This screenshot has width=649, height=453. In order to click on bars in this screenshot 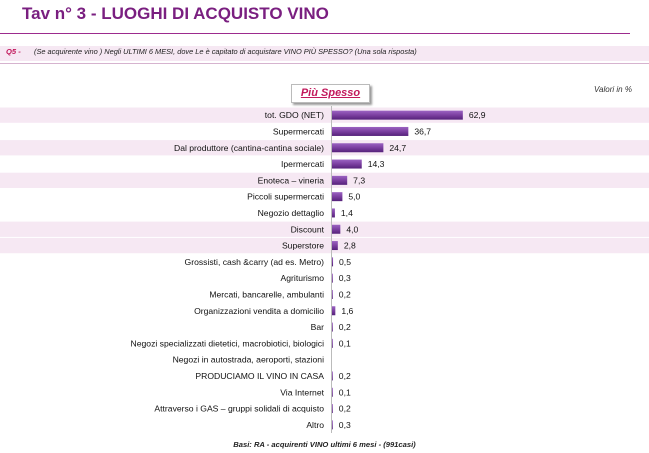, I will do `click(397, 270)`.